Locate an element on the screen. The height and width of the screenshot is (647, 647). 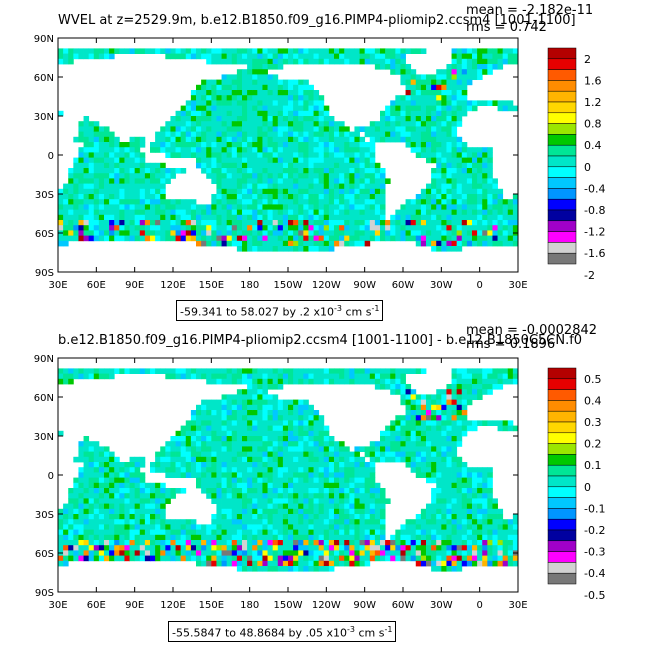
colorbar-swatch is located at coordinates (562, 172).